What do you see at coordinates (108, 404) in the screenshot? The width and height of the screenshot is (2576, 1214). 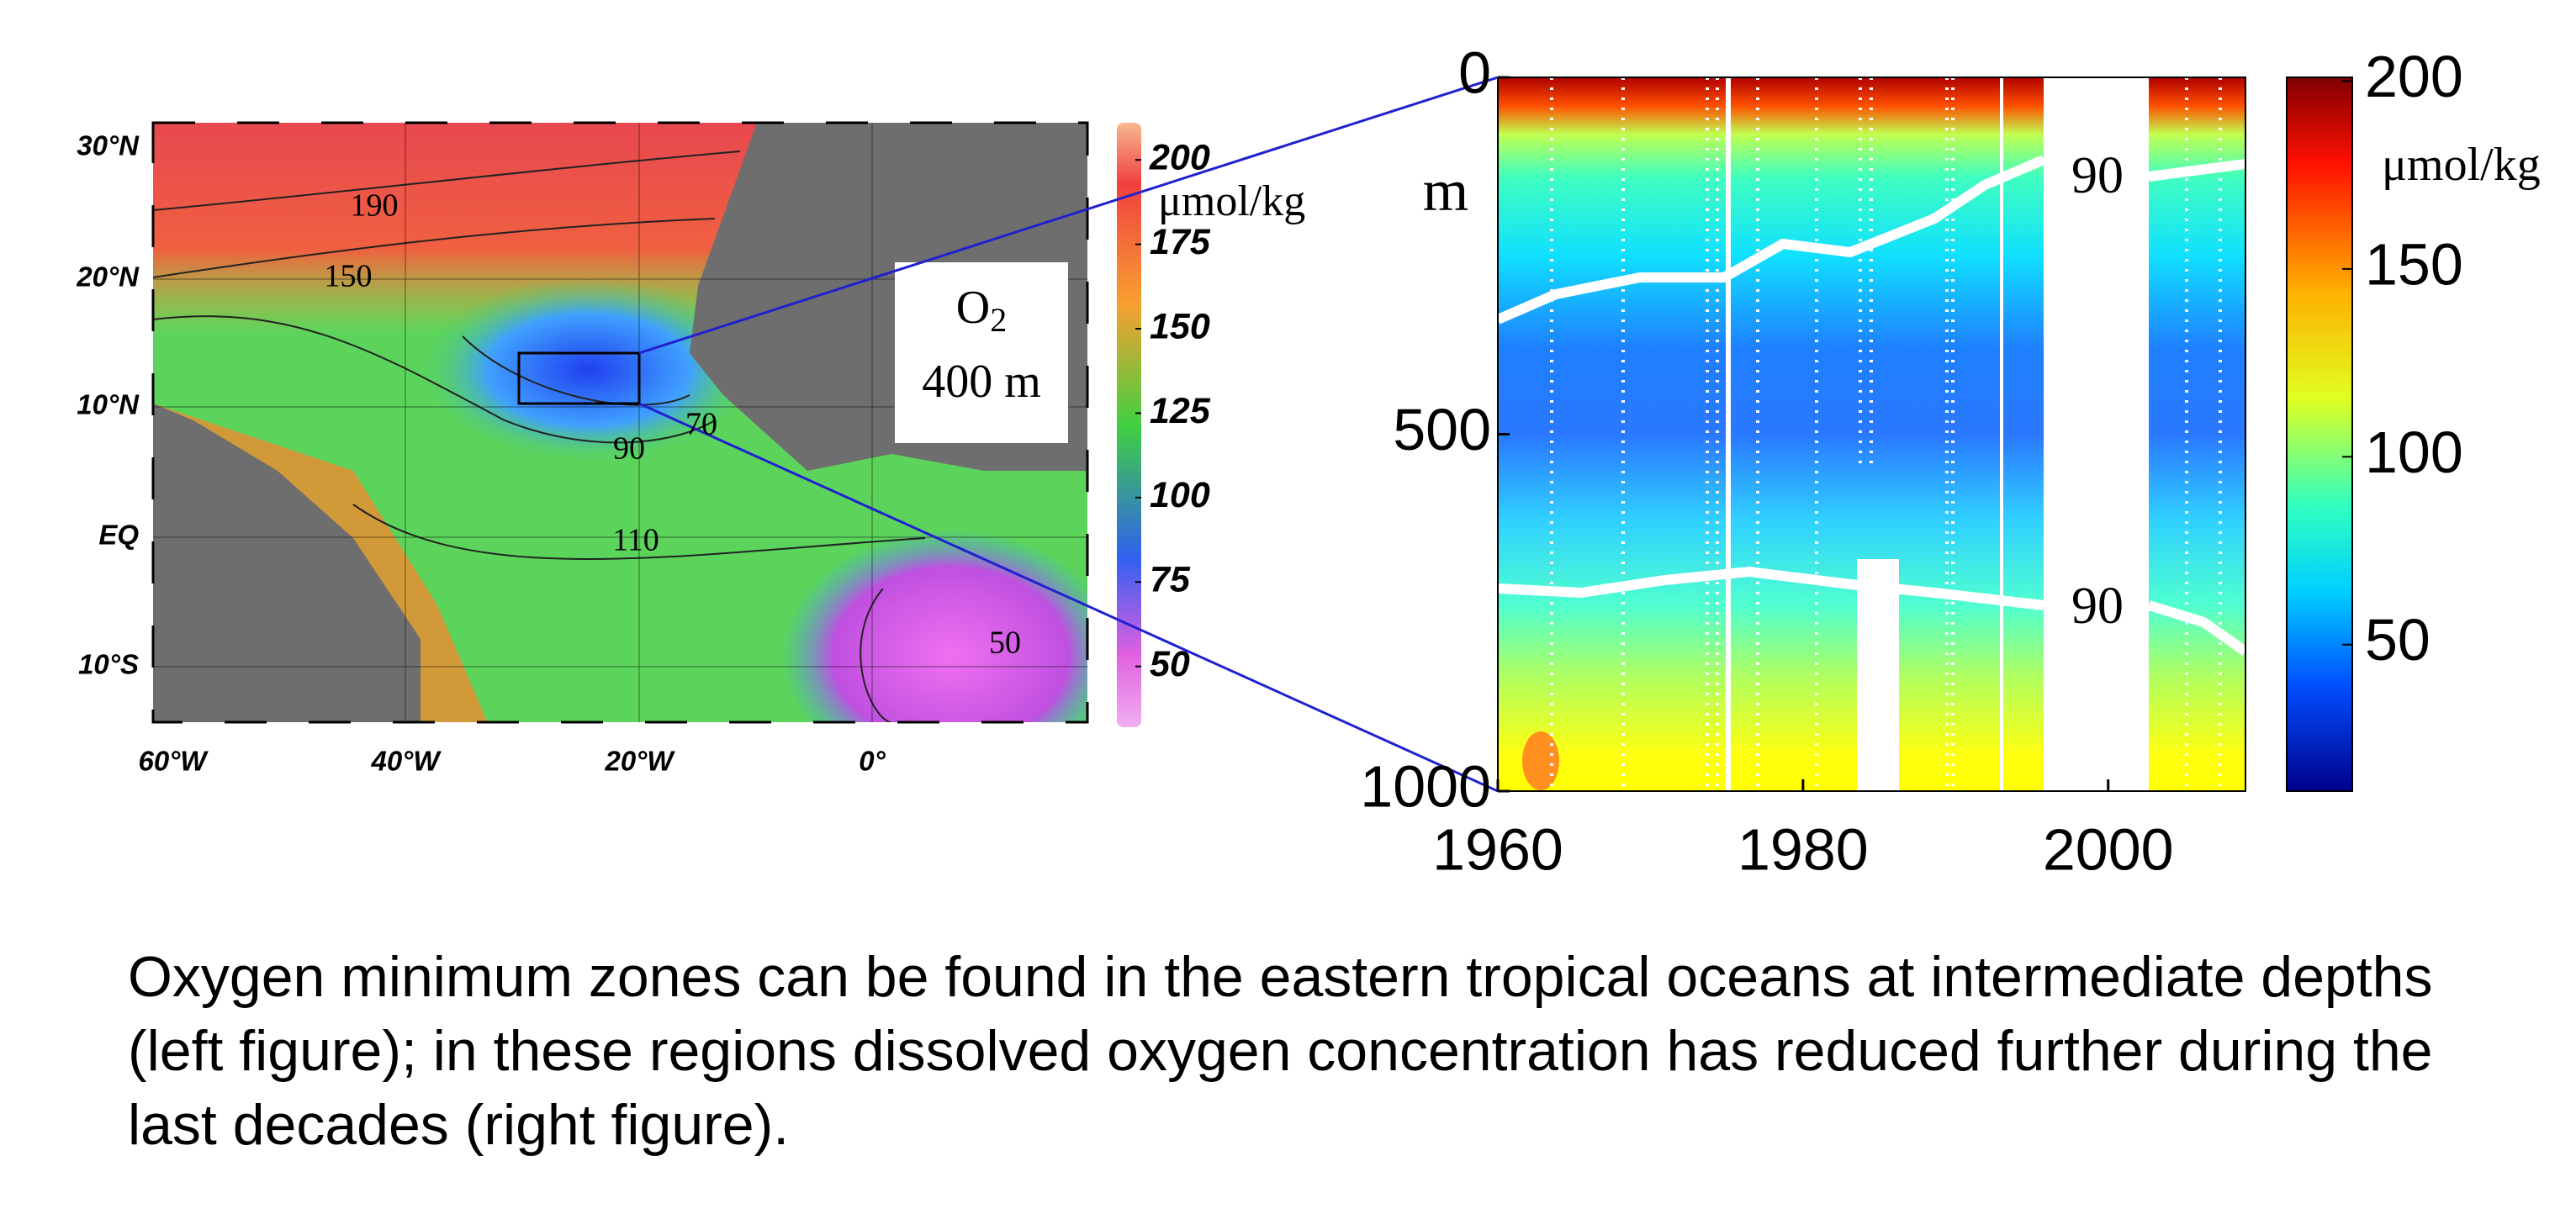 I see `latitude-label: 10°N` at bounding box center [108, 404].